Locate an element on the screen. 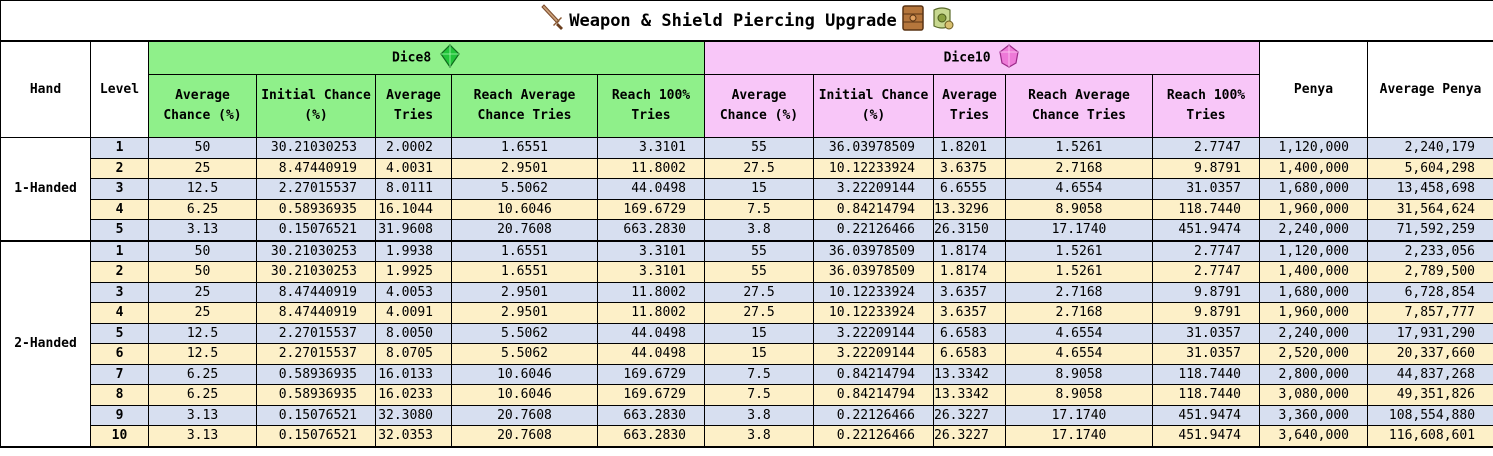 The width and height of the screenshot is (1493, 456). dice8-average-tries-cell: 2.0002 is located at coordinates (413, 148).